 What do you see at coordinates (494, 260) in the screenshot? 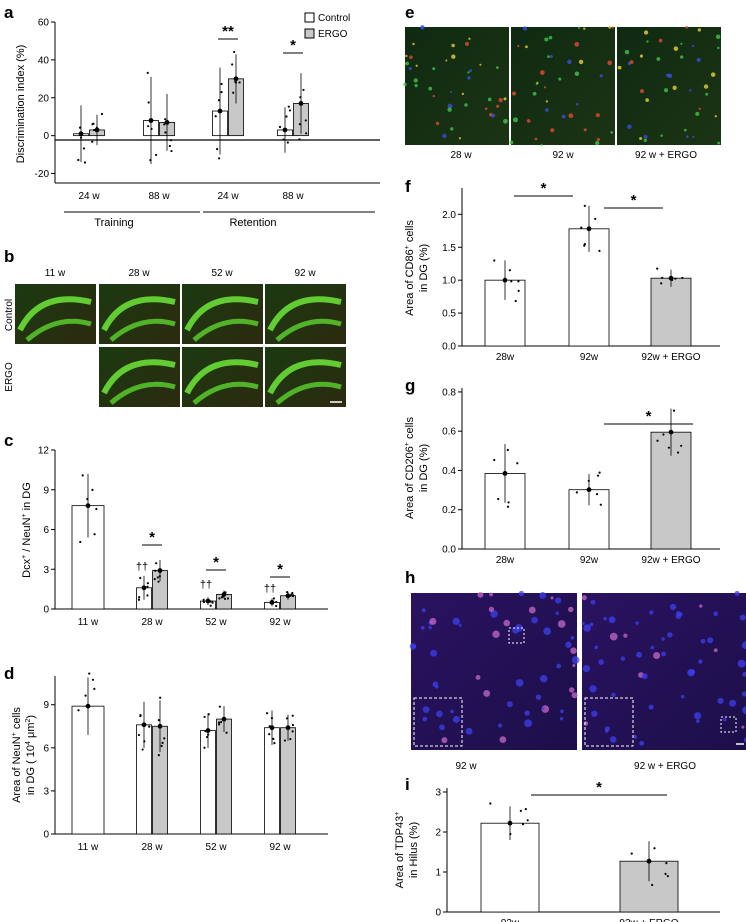
I see `chart-f-data-point` at bounding box center [494, 260].